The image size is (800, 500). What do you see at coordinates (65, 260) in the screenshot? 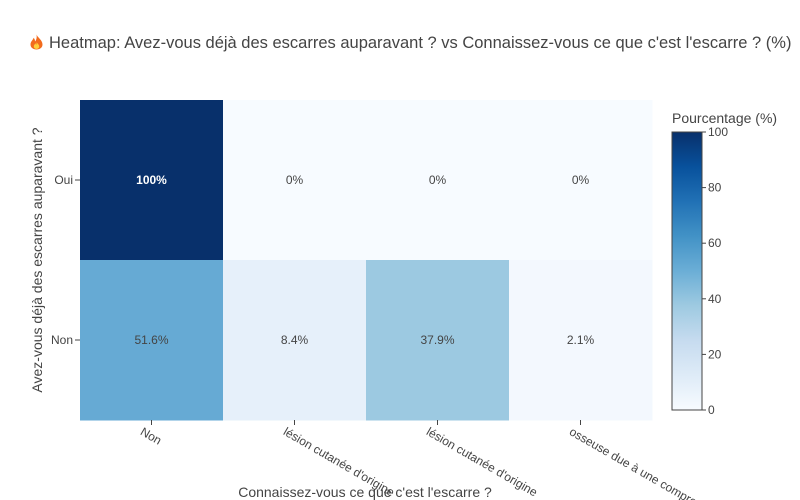
I see `y-axis-ticks: Oui Non` at bounding box center [65, 260].